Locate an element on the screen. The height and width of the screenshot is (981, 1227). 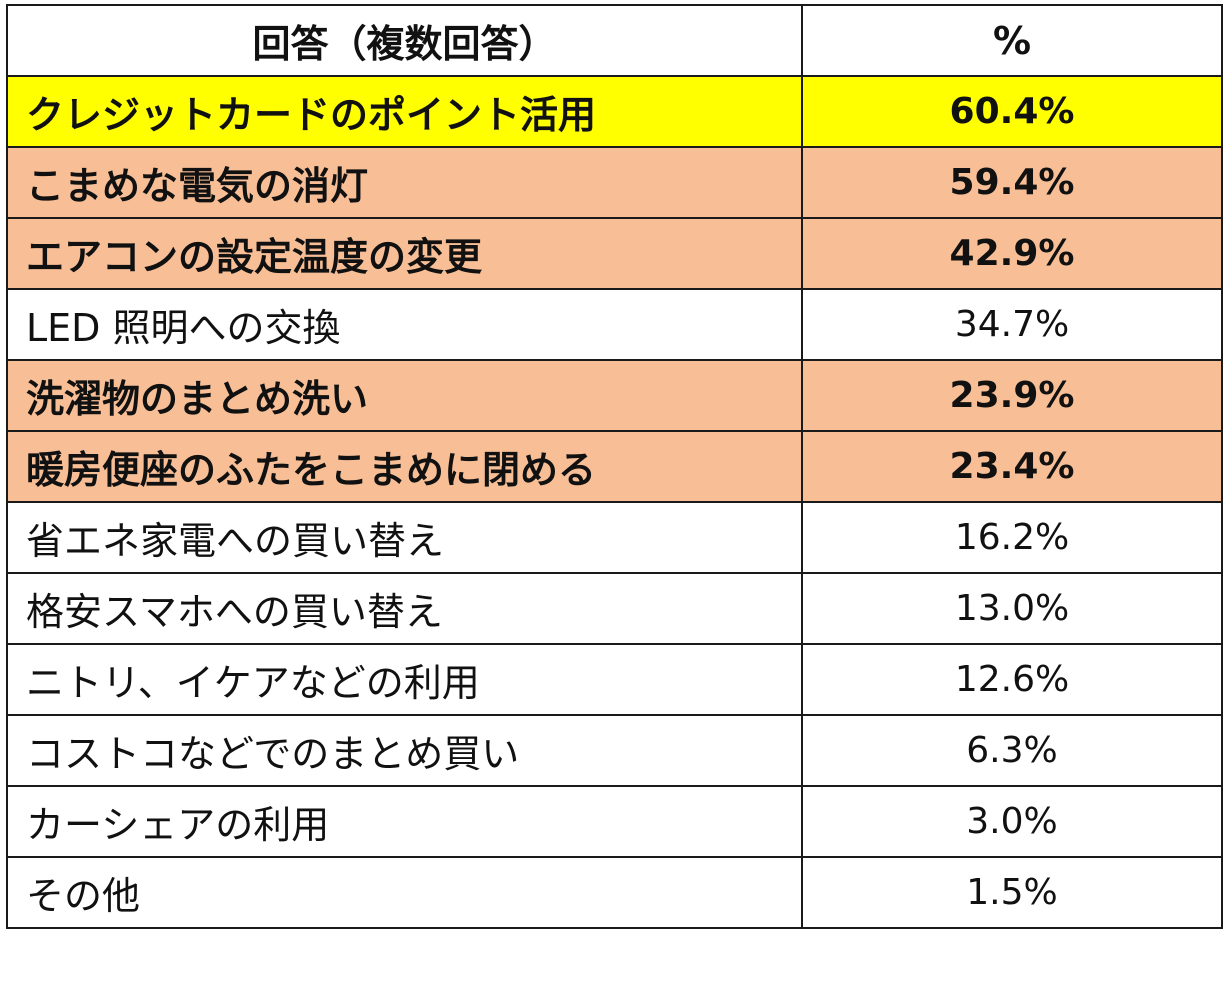
row-label: 省エネ家電への買い替え is located at coordinates (404, 537).